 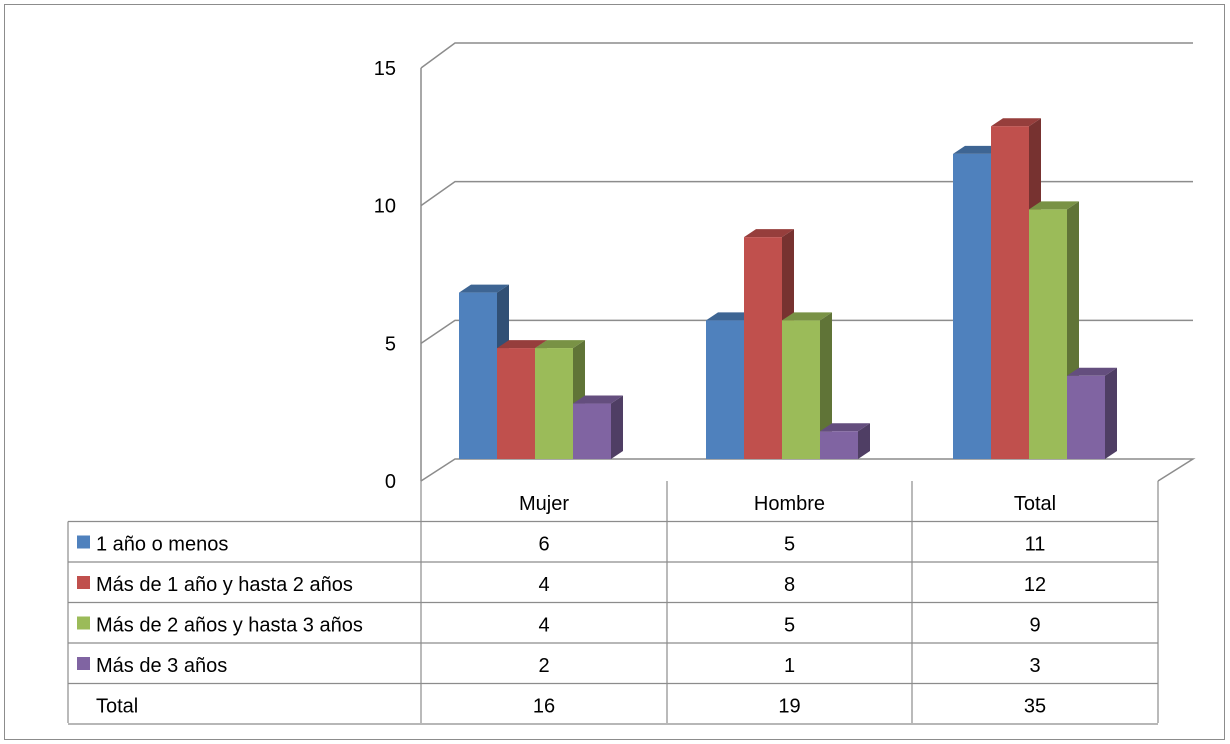 I want to click on data-value: 1, so click(x=789, y=666).